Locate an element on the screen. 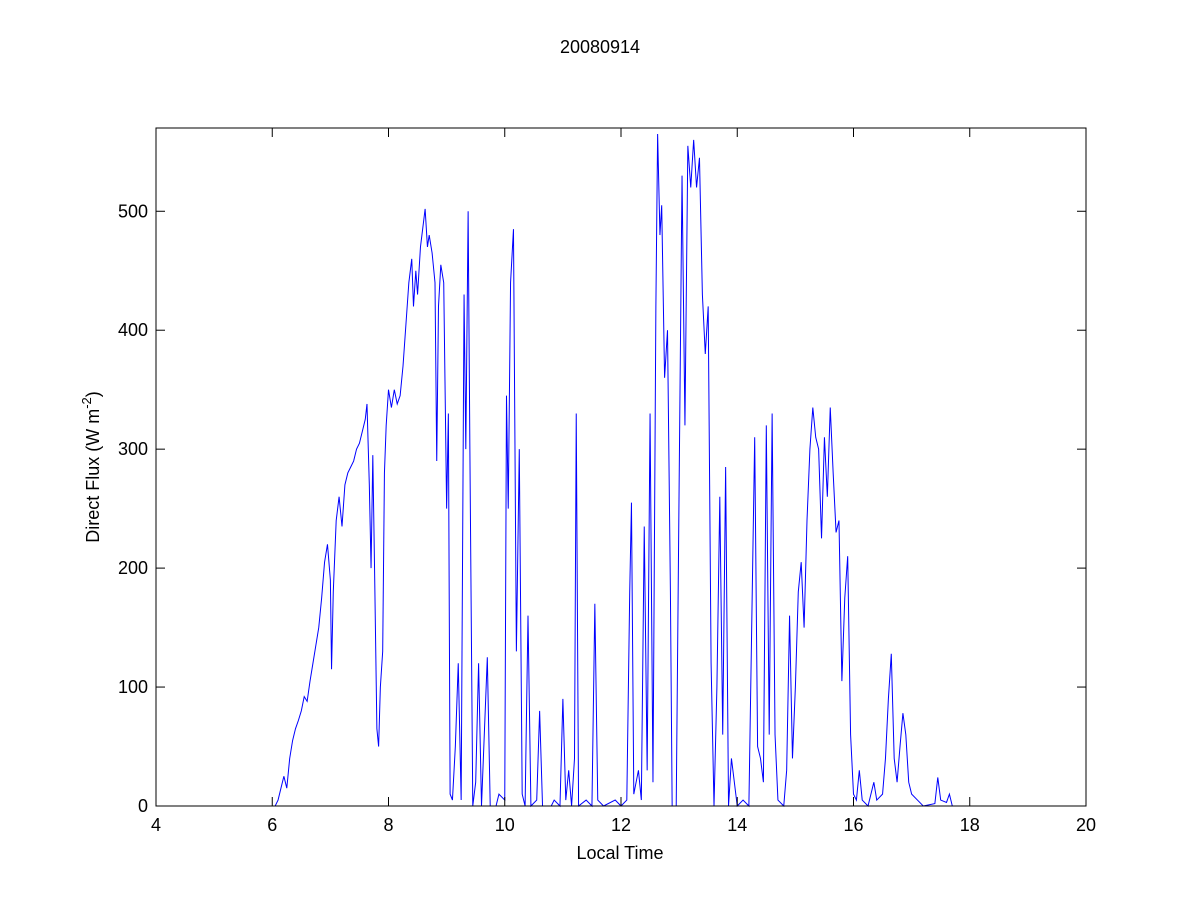  x-tick-label: 18 is located at coordinates (970, 825).